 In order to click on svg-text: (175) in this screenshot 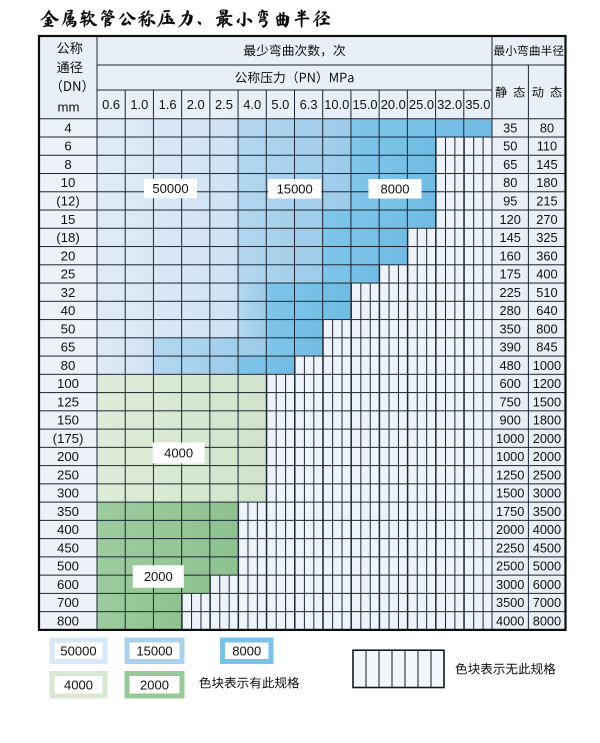, I will do `click(68, 438)`.